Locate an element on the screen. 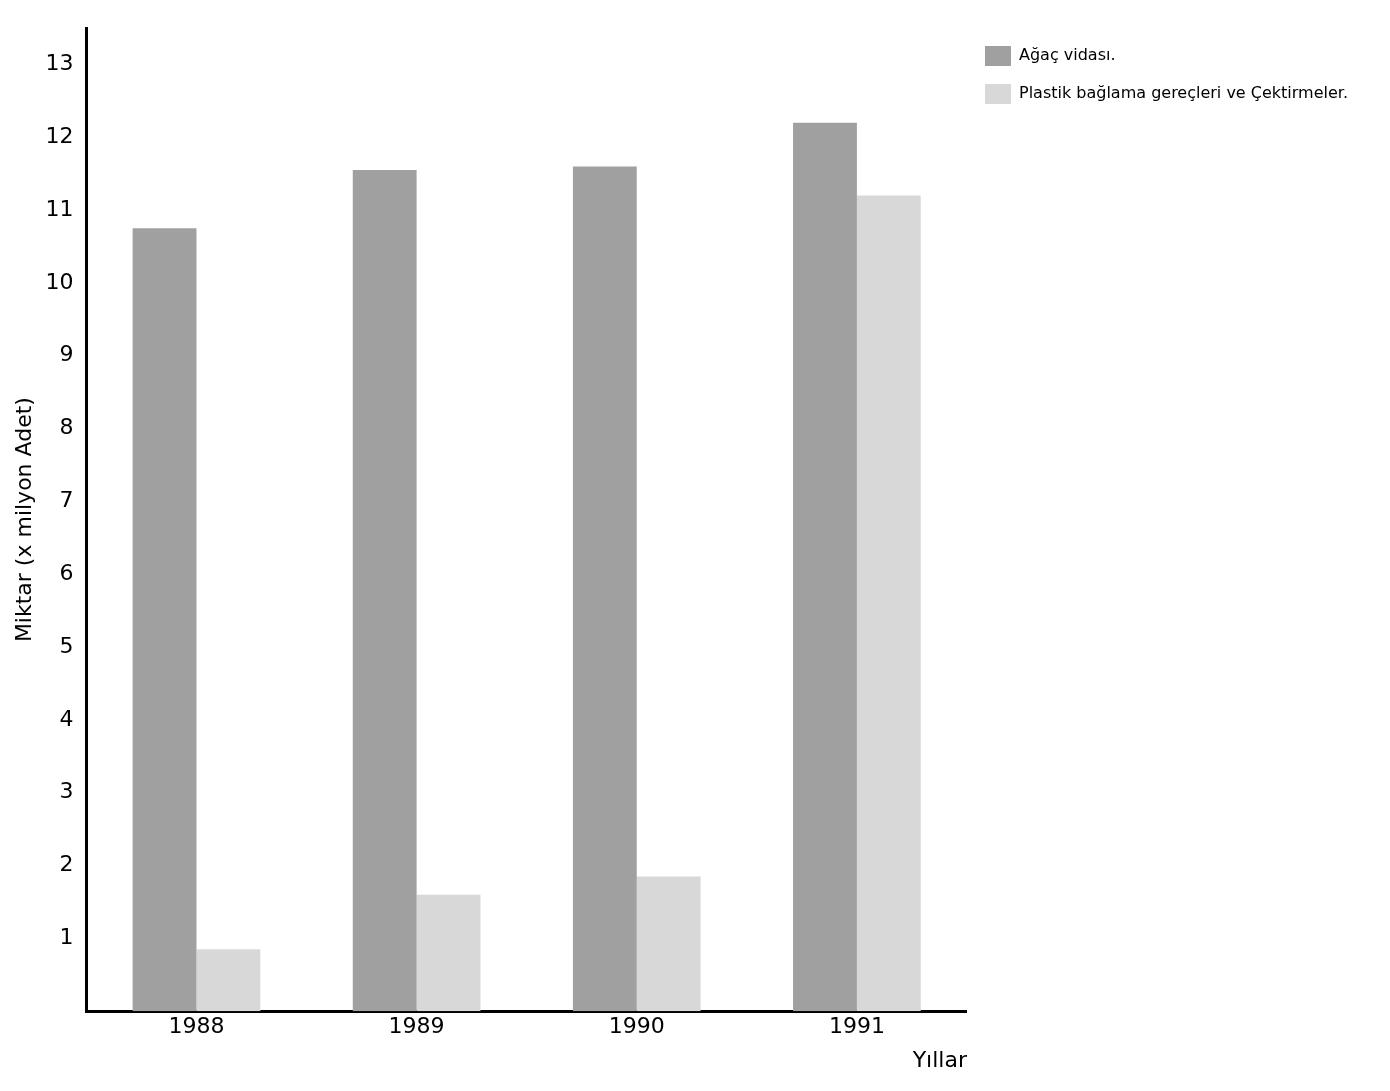  x-tick-label: 1988 is located at coordinates (196, 1026).